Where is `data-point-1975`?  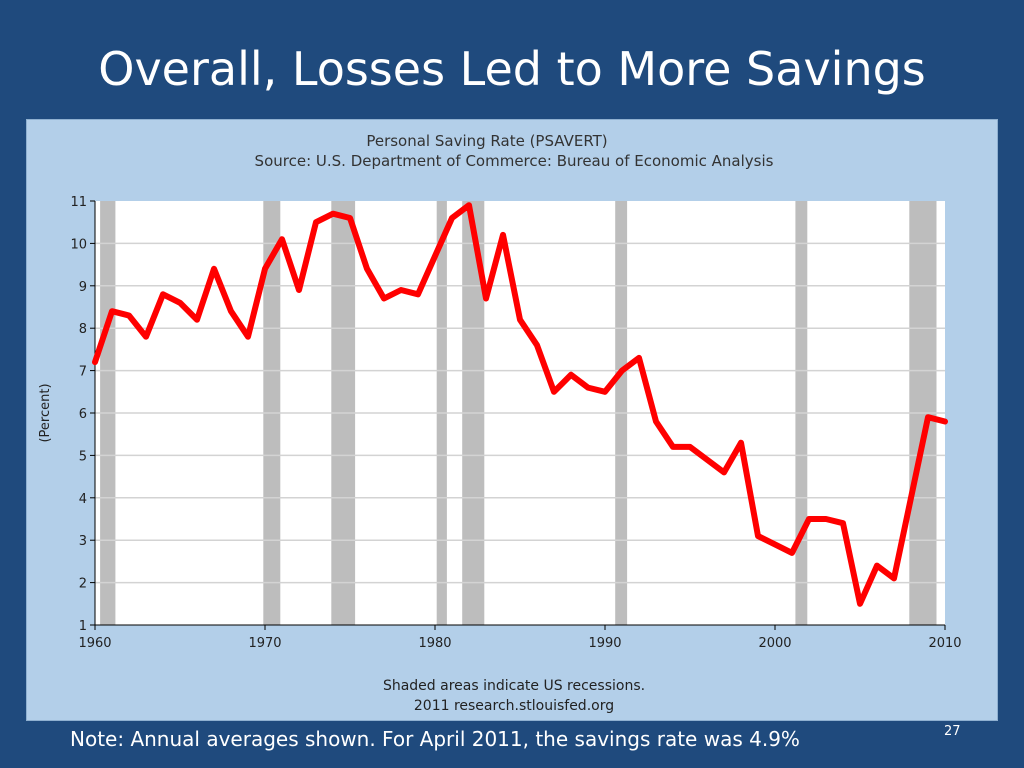
data-point-1975 is located at coordinates (350, 218).